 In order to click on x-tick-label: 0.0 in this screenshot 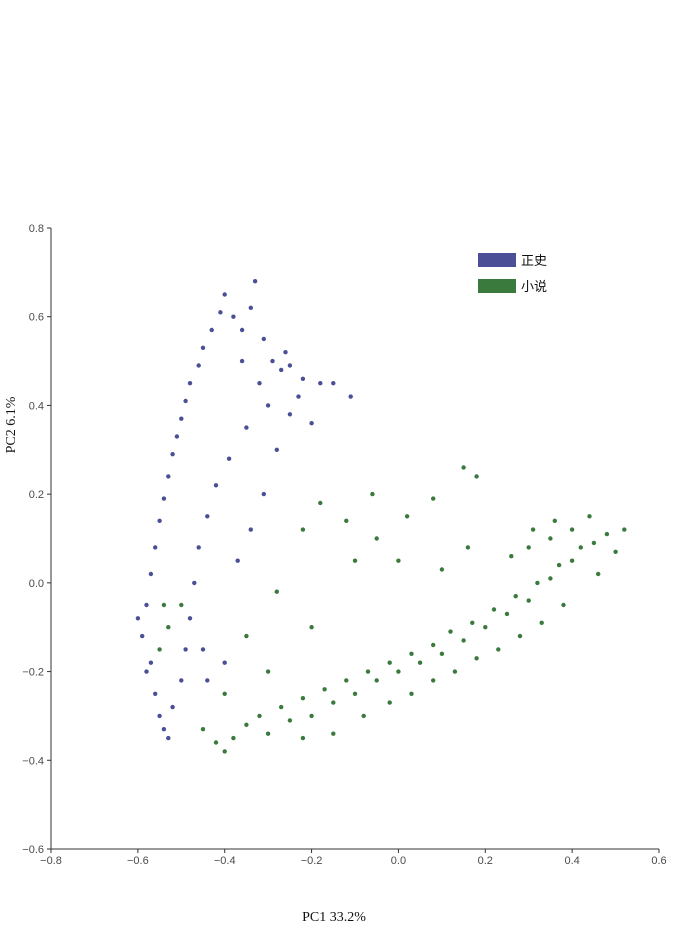, I will do `click(398, 861)`.